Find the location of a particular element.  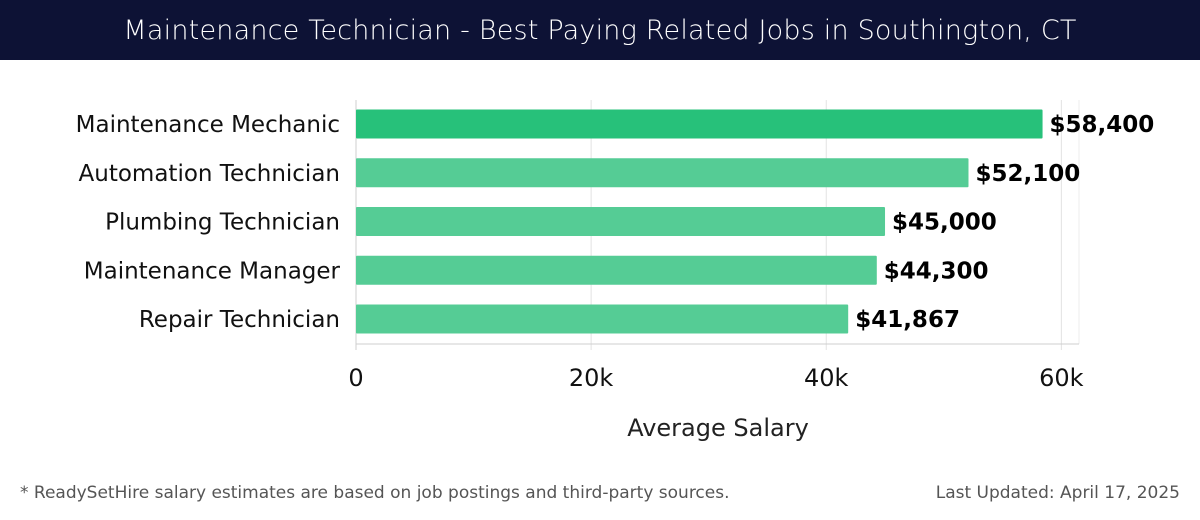

x-axis-ticks: 0 20k 40k 60k is located at coordinates (715, 378).